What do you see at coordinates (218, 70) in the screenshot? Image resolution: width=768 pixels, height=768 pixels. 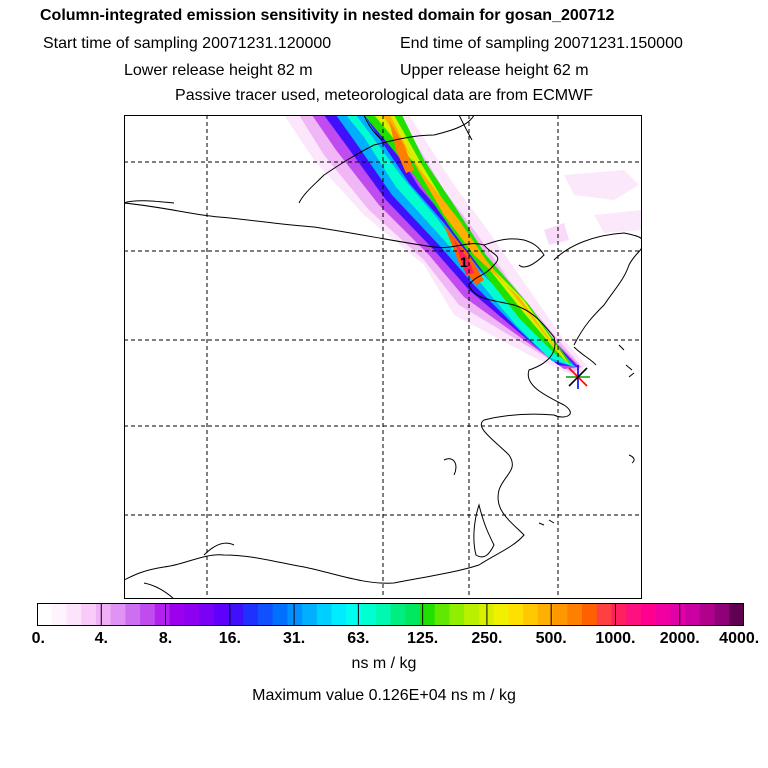 I see `lower-release-height-label: Lower release height 82 m` at bounding box center [218, 70].